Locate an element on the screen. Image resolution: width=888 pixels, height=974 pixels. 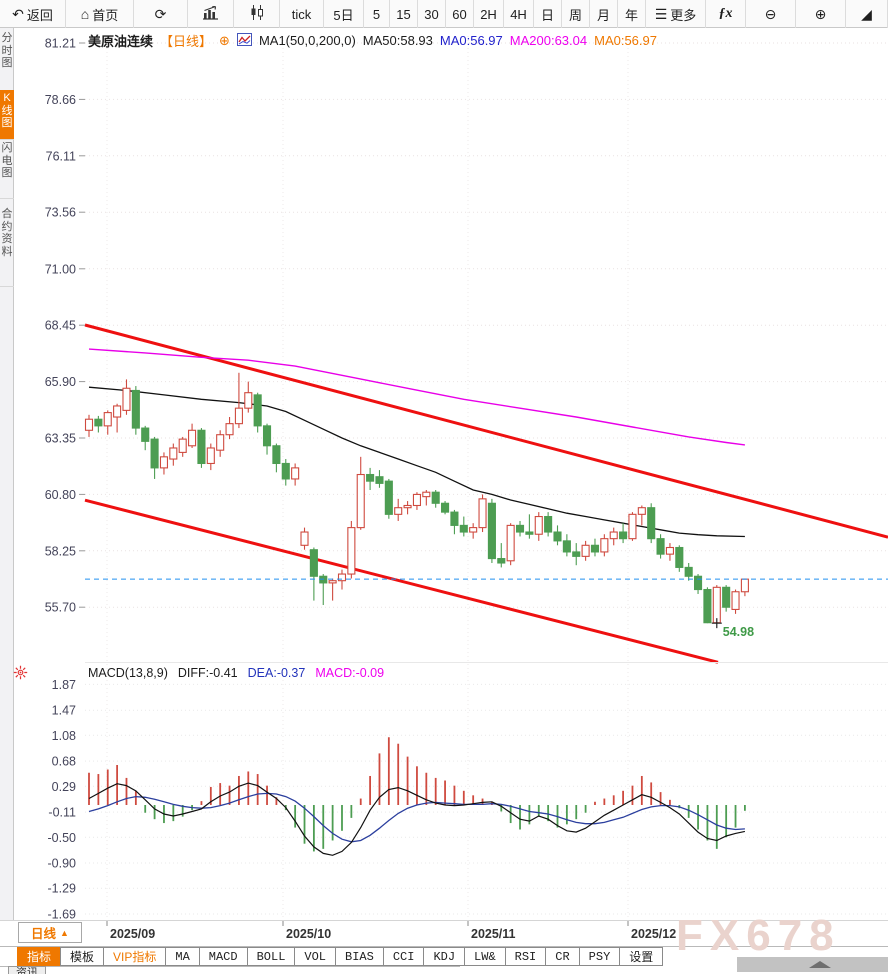
tab-psy: PSY is located at coordinates (599, 956).